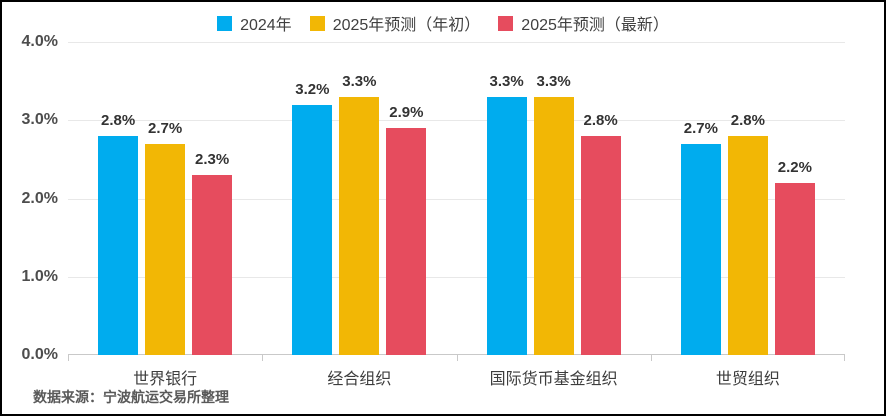  I want to click on y-axis-tick-label: 3.0%, so click(39, 120).